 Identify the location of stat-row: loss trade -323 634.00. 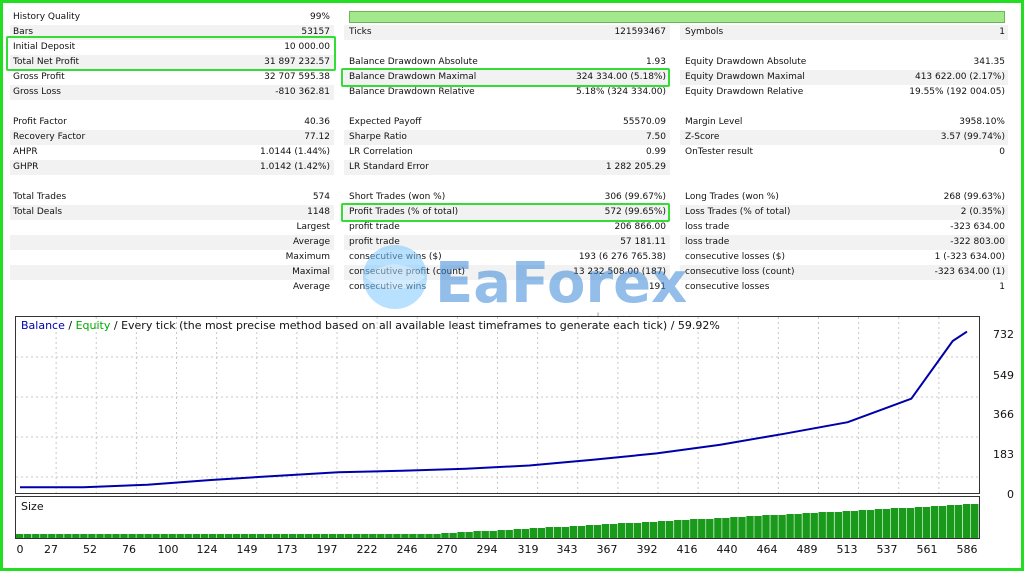
(844, 227).